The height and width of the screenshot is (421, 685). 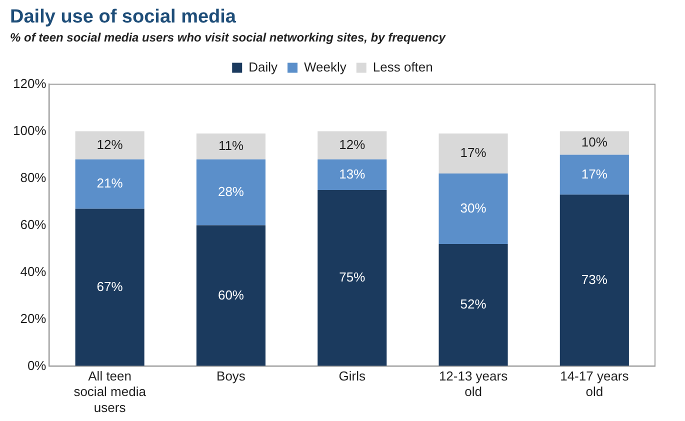 I want to click on data-label: 60%, so click(x=231, y=294).